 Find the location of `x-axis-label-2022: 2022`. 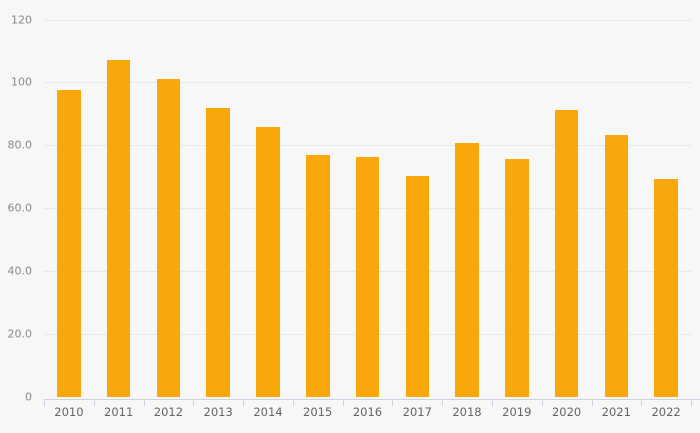

x-axis-label-2022: 2022 is located at coordinates (666, 412).